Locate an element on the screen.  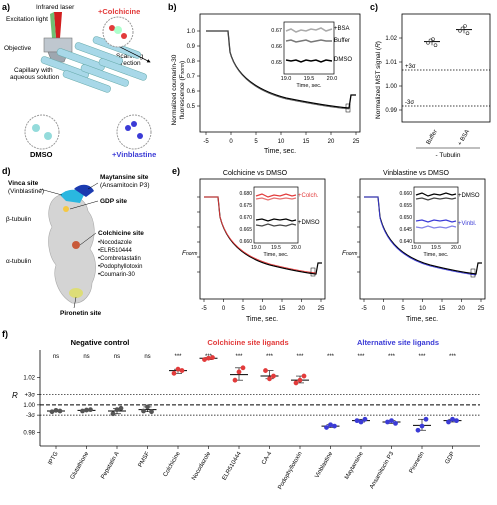
b-ytick-label: 1.0 is located at coordinates (191, 32).